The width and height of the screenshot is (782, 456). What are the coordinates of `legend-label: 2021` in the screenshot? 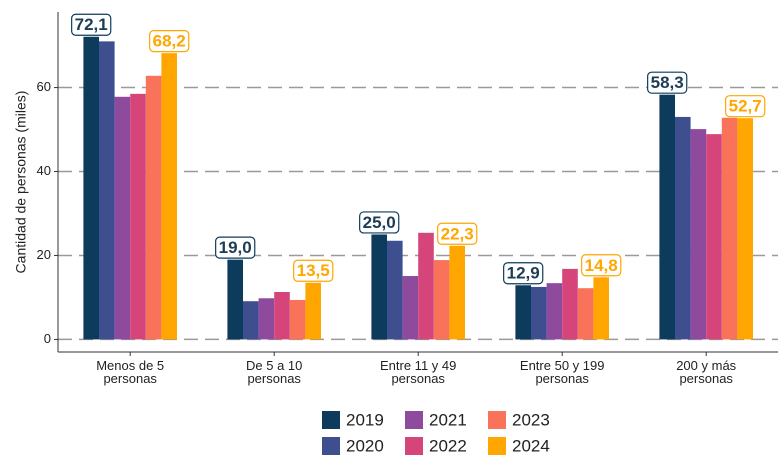 It's located at (448, 419).